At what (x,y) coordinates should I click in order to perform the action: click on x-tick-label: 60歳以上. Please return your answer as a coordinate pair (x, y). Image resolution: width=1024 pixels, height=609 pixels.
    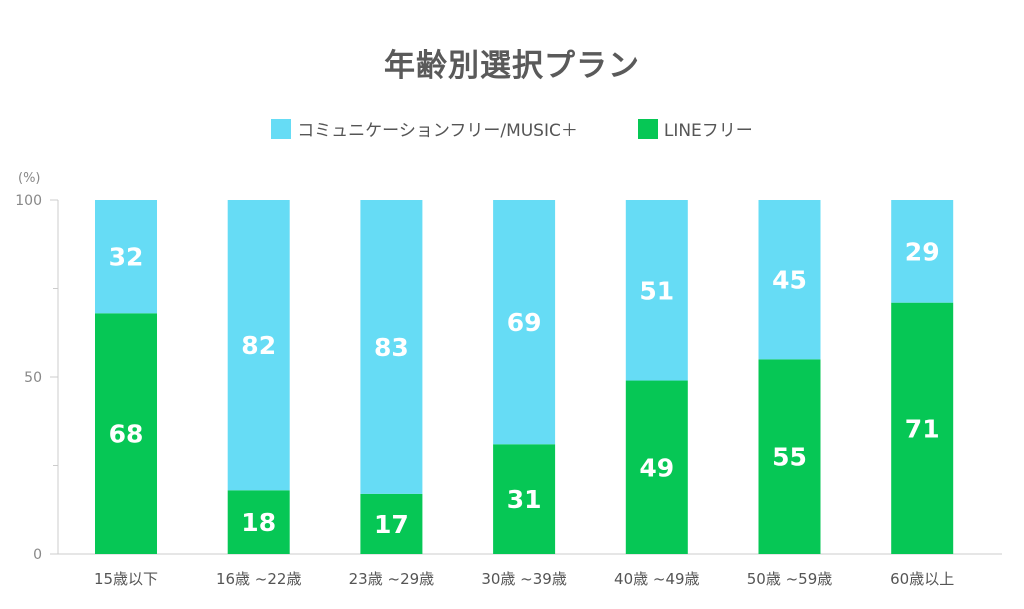
    Looking at the image, I should click on (922, 579).